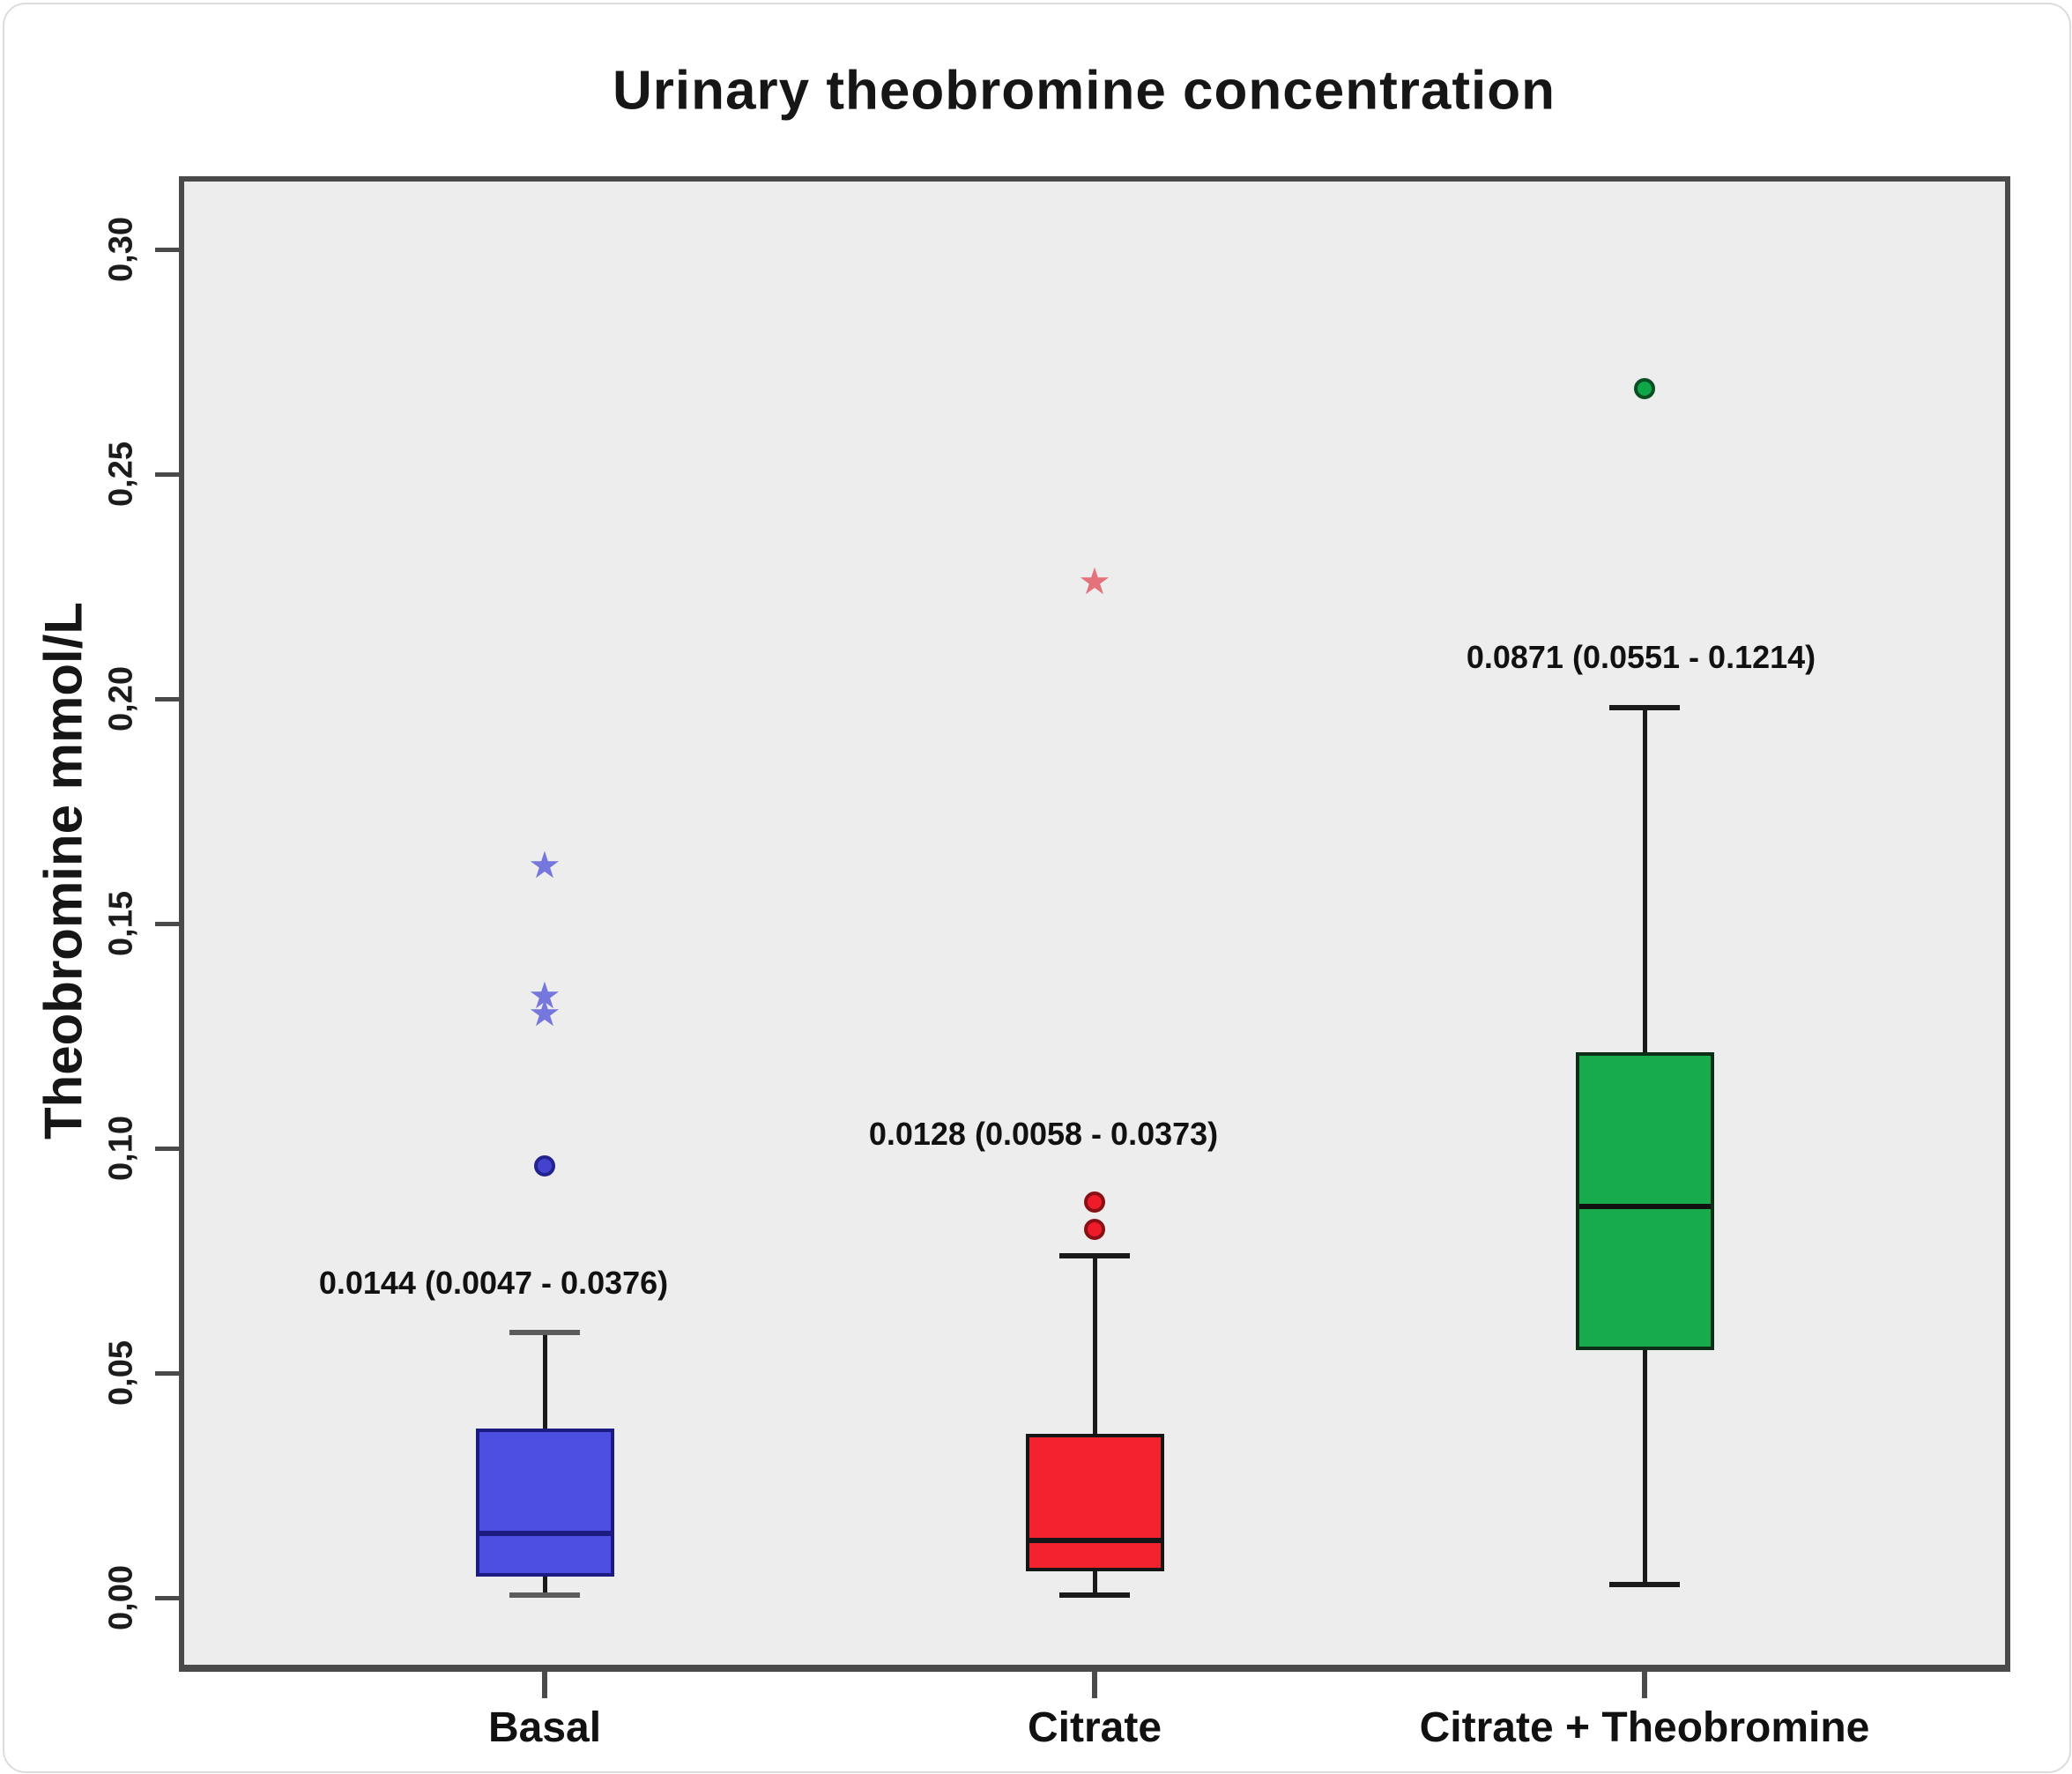 The image size is (2072, 1774). I want to click on x-category-label: Basal, so click(544, 1728).